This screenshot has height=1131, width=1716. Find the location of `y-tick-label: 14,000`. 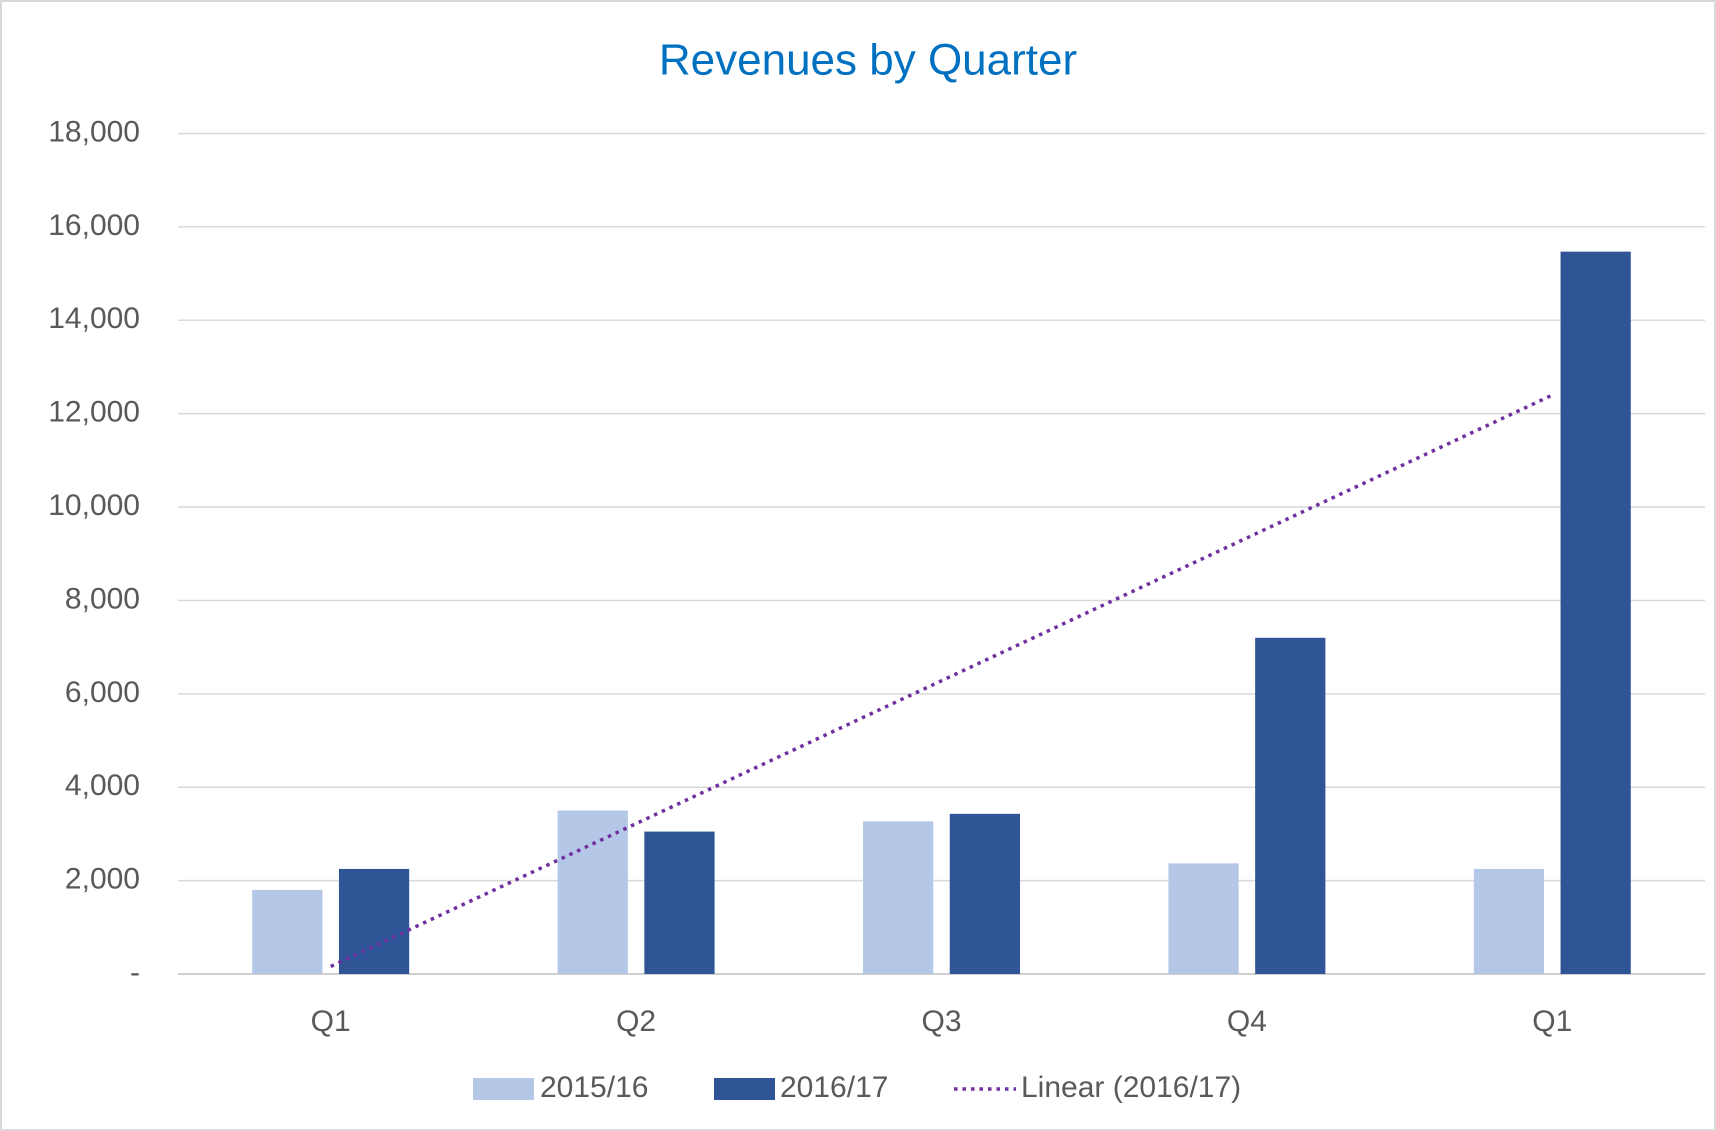

y-tick-label: 14,000 is located at coordinates (94, 318).